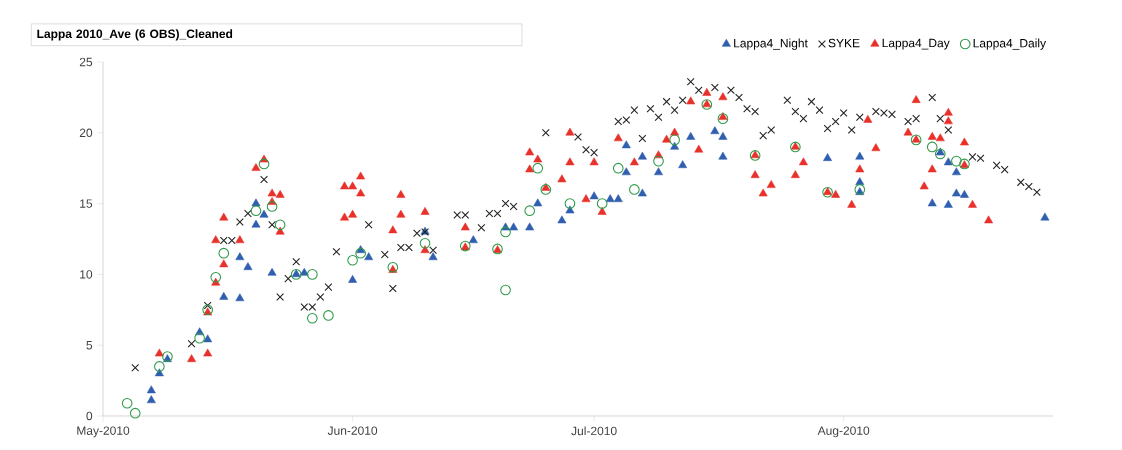 Image resolution: width=1122 pixels, height=450 pixels. What do you see at coordinates (771, 44) in the screenshot?
I see `legend-label: Lappa4_Night` at bounding box center [771, 44].